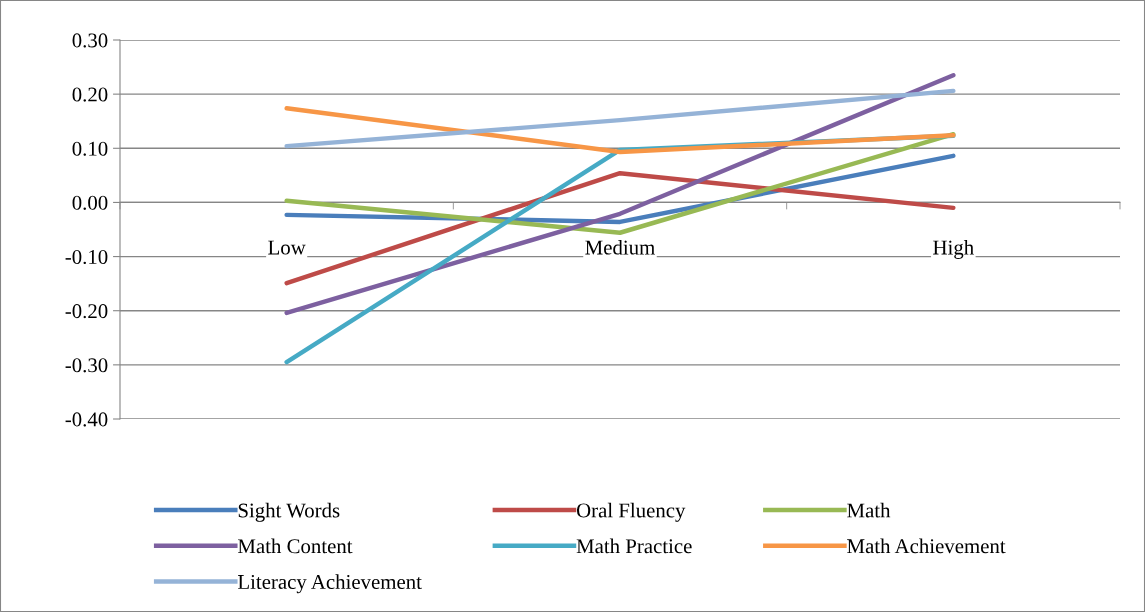 The height and width of the screenshot is (612, 1145). Describe the element at coordinates (953, 249) in the screenshot. I see `x-tick-label: High` at that location.